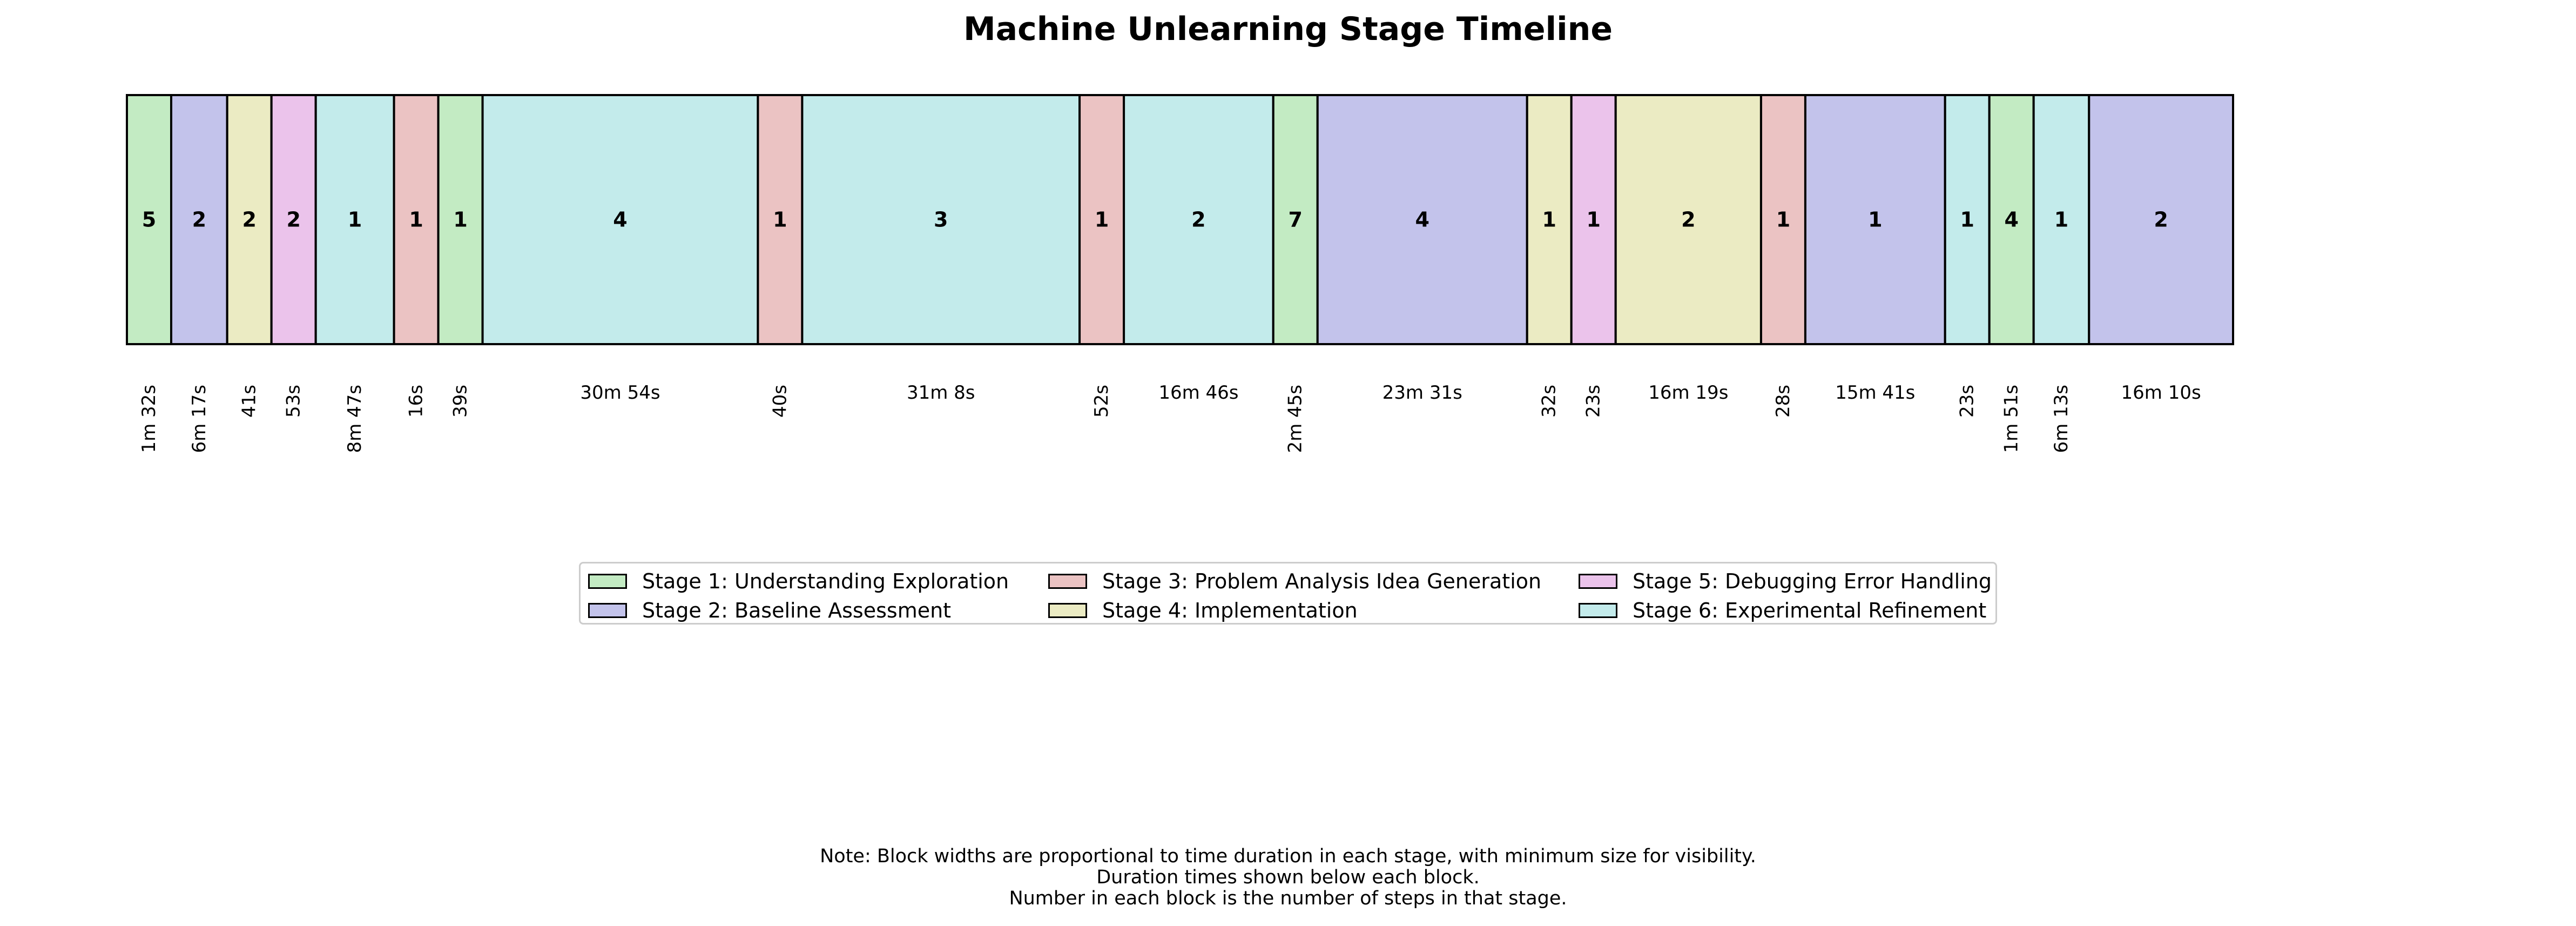  I want to click on block-step-count-12: 2, so click(1198, 220).